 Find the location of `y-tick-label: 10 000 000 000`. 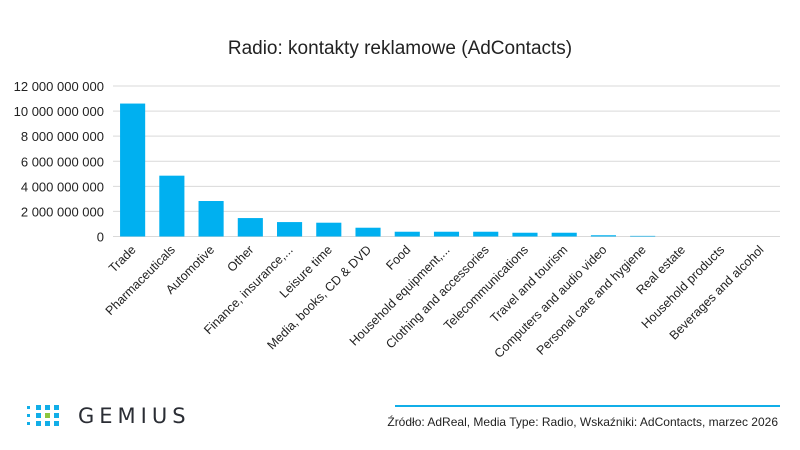

y-tick-label: 10 000 000 000 is located at coordinates (59, 111).